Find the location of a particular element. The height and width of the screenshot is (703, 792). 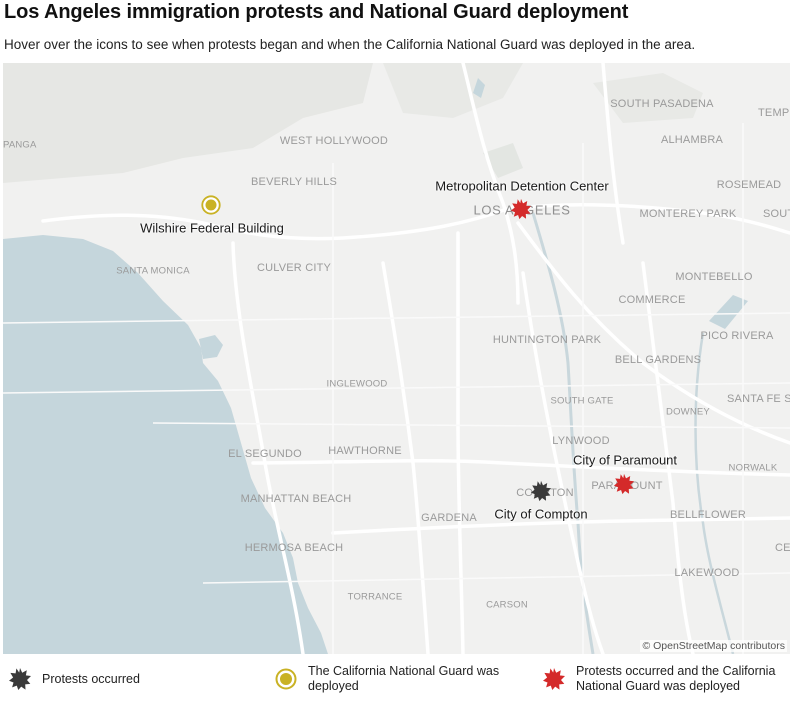

place-cerritos: CE is located at coordinates (782, 548).